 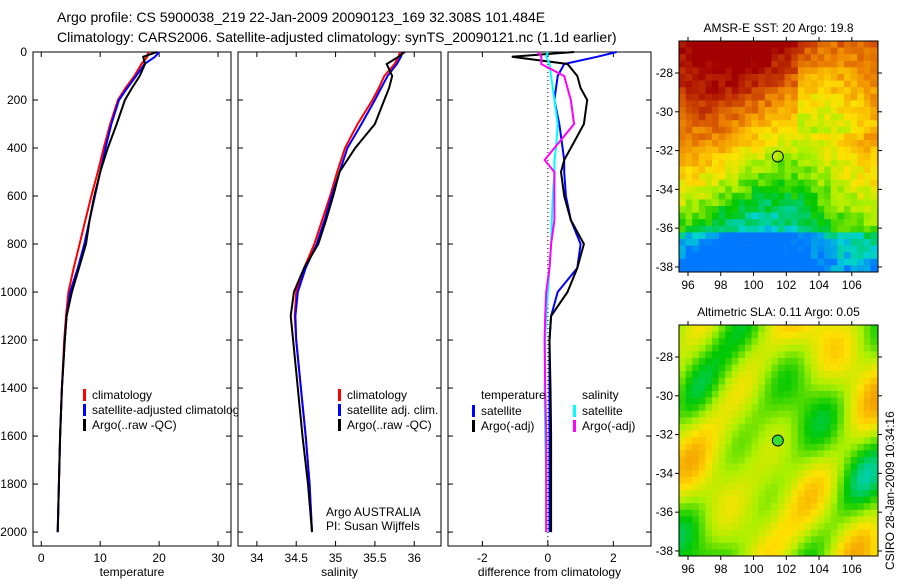 What do you see at coordinates (168, 410) in the screenshot?
I see `legend-label: satellite-adjusted climatology` at bounding box center [168, 410].